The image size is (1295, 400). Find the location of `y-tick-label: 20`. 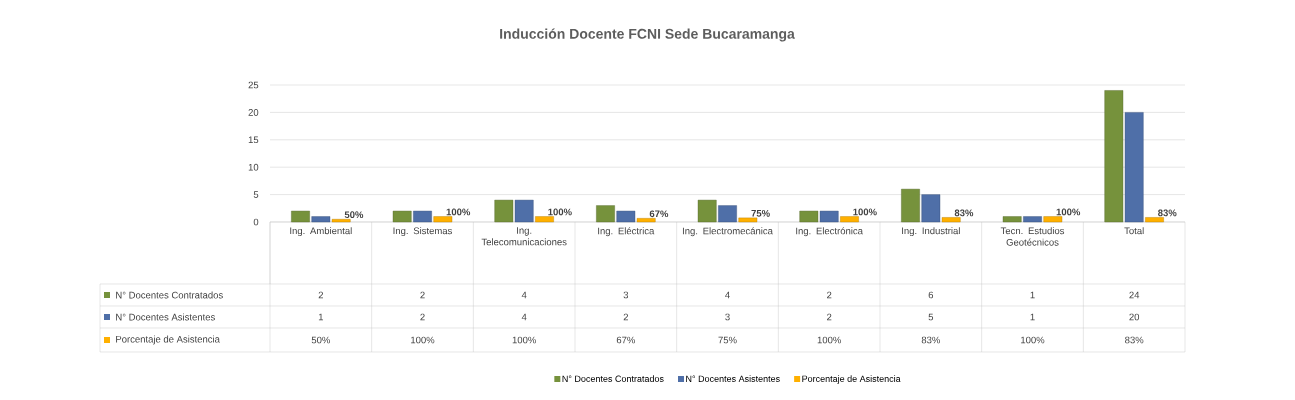

y-tick-label: 20 is located at coordinates (253, 112).